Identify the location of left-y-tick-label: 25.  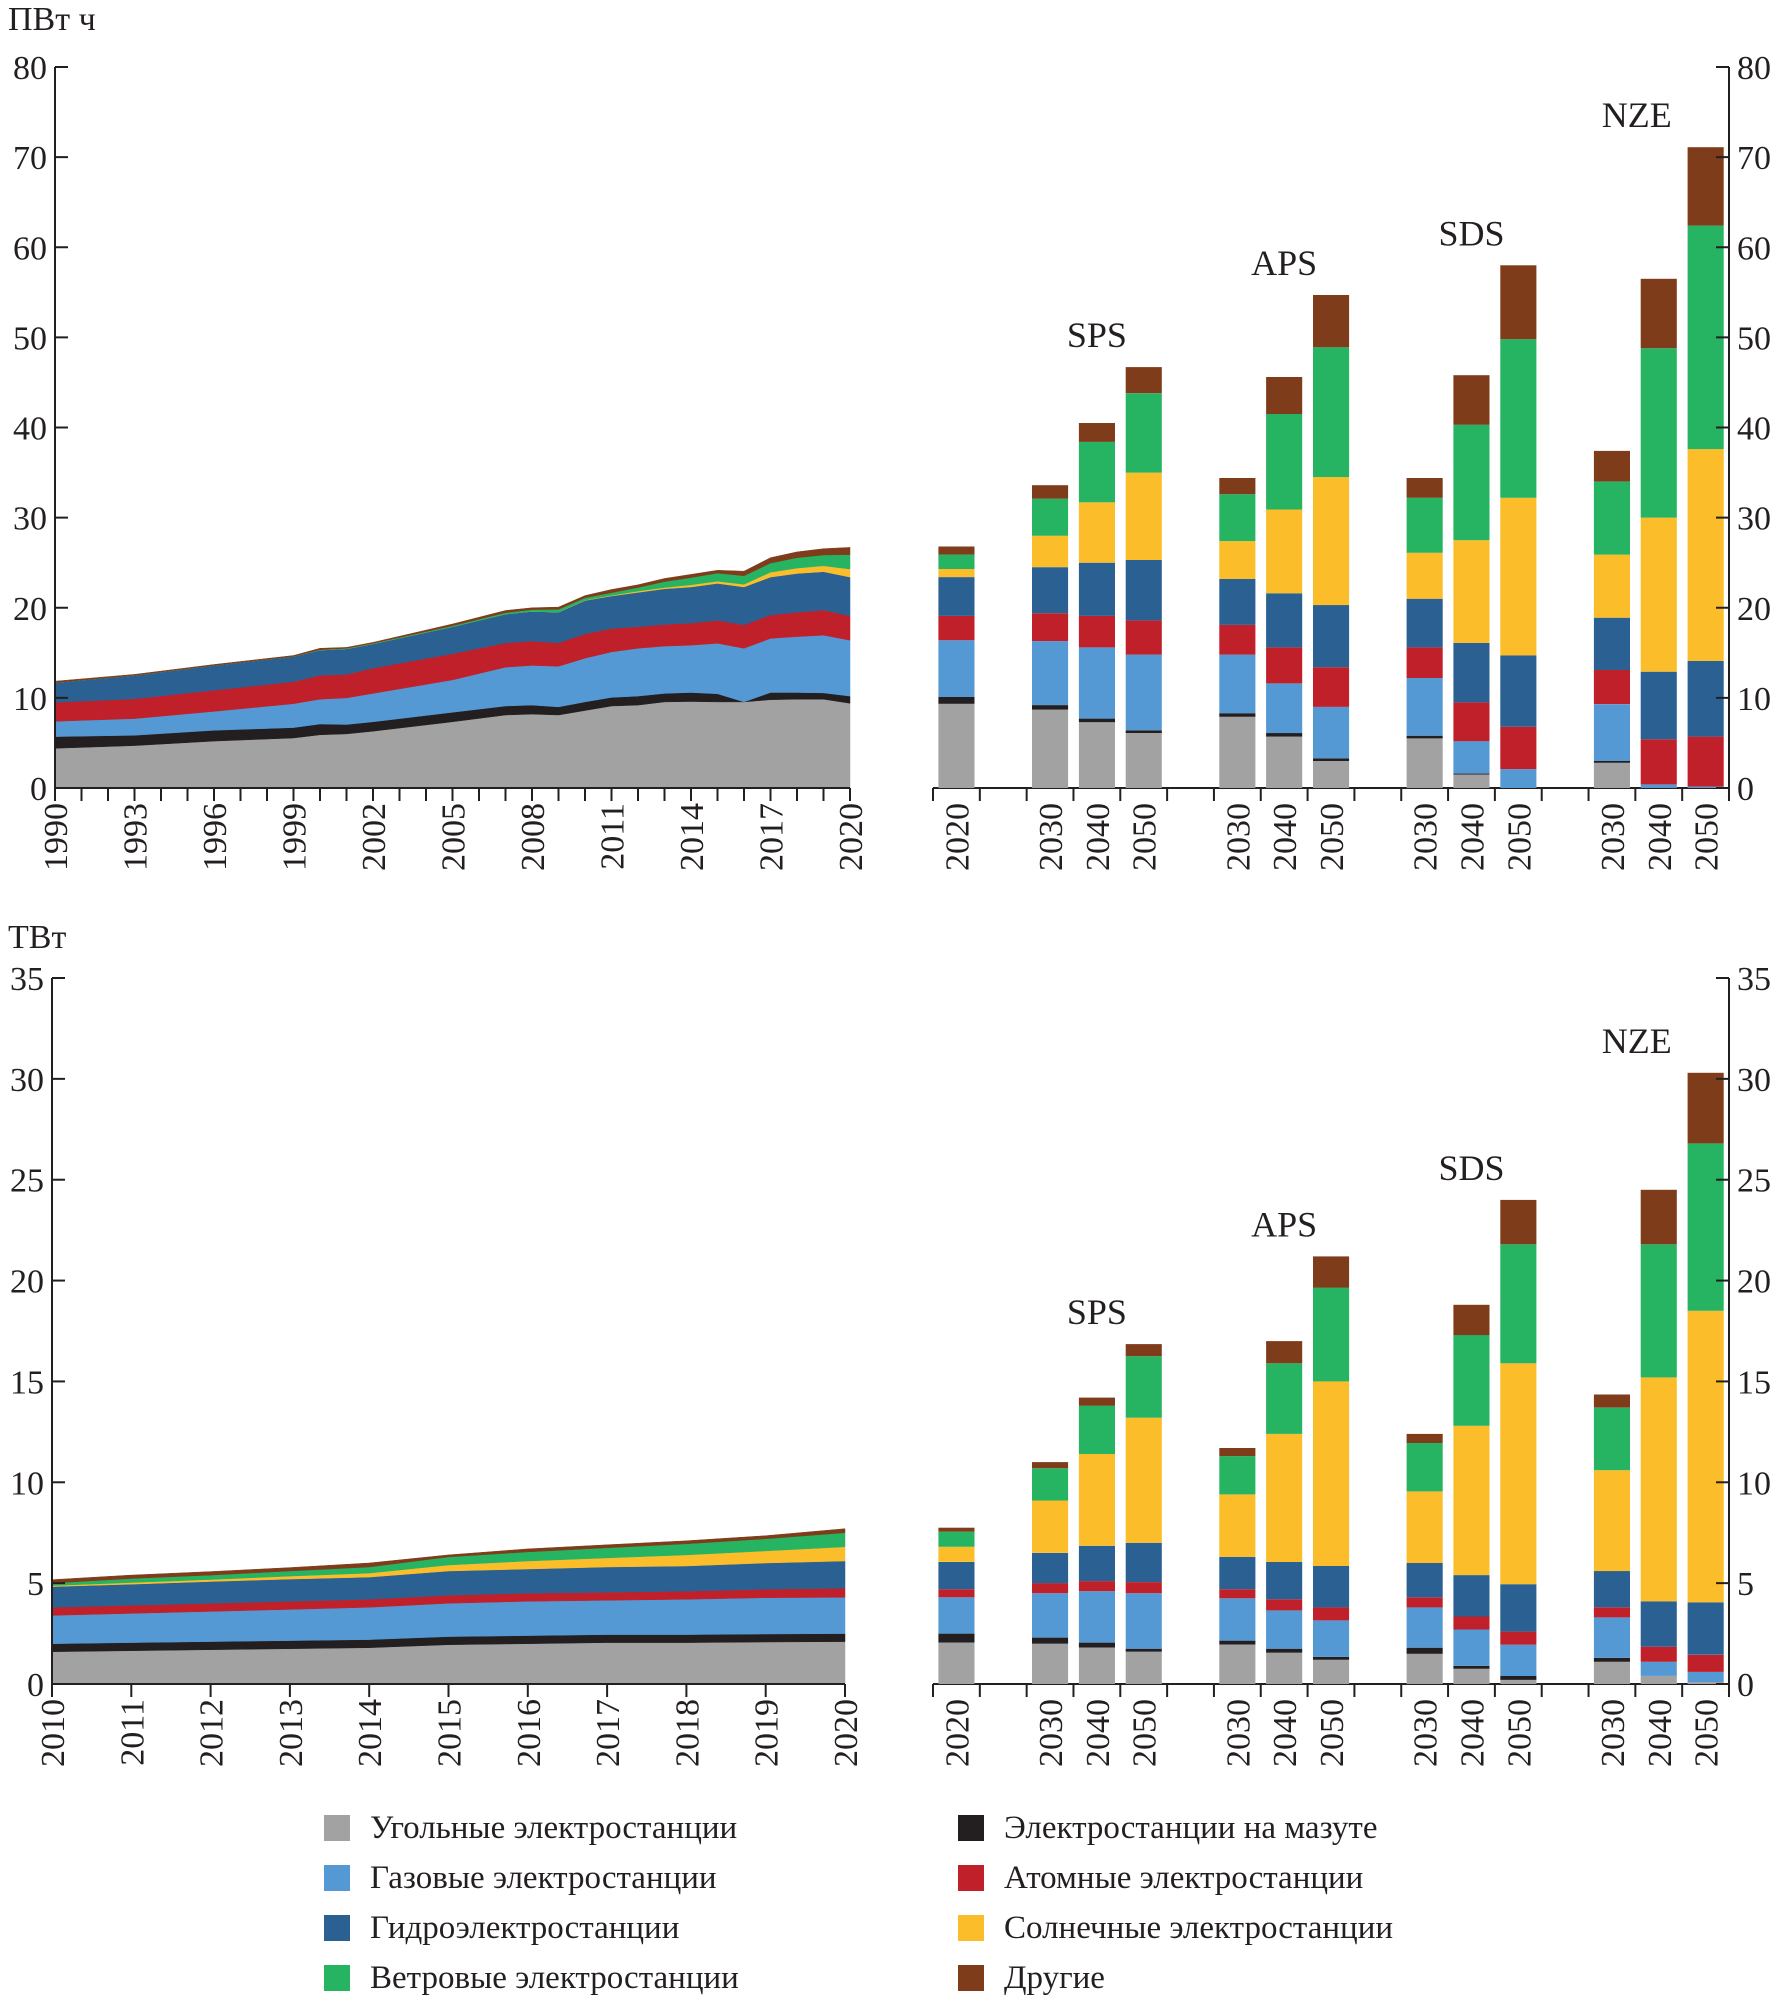
(27, 1181).